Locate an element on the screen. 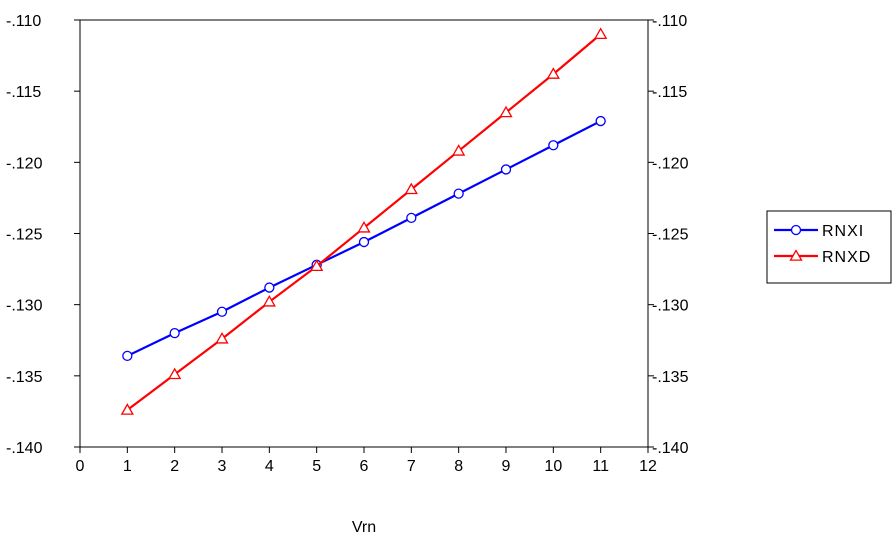 The height and width of the screenshot is (546, 896). left-y-axis: -.110 -.115 -.120 -.125 -.130 -.135 -.140 is located at coordinates (43, 235).